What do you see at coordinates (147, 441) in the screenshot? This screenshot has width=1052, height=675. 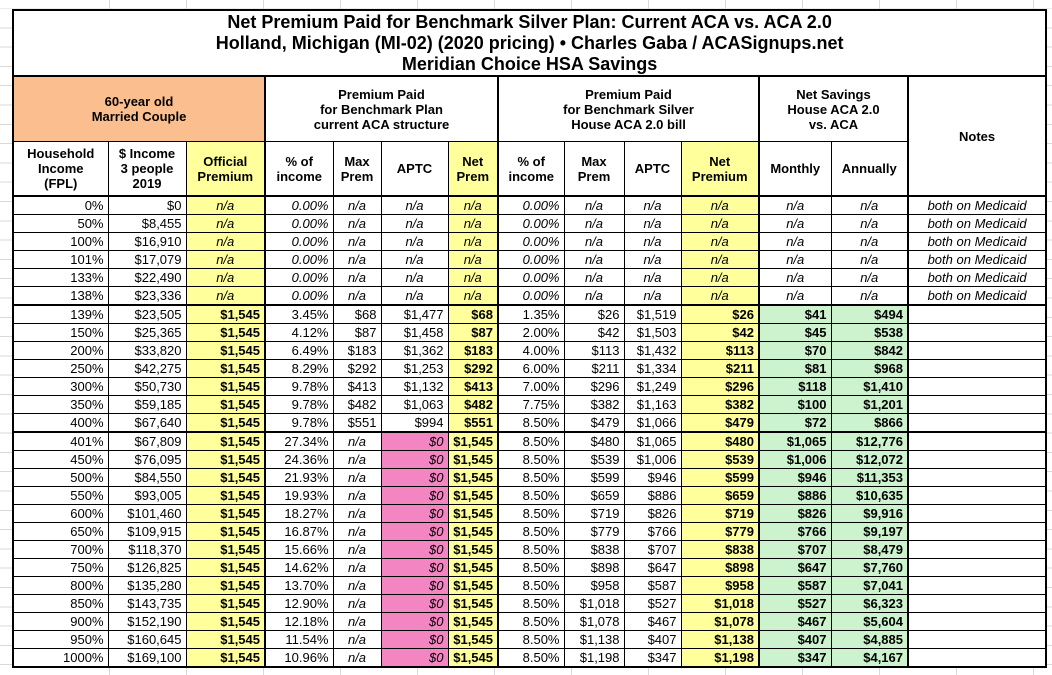 I see `cell-income: $67,809` at bounding box center [147, 441].